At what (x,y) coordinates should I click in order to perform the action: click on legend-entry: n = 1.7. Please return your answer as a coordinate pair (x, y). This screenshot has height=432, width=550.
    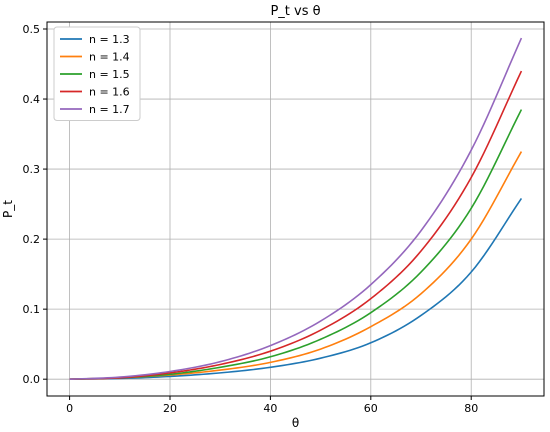
    Looking at the image, I should click on (109, 109).